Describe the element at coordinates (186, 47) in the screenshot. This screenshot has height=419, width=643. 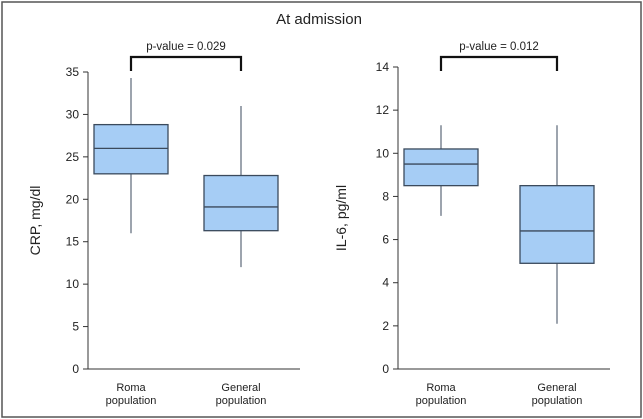
I see `p-value-label: p-value = 0.029` at that location.